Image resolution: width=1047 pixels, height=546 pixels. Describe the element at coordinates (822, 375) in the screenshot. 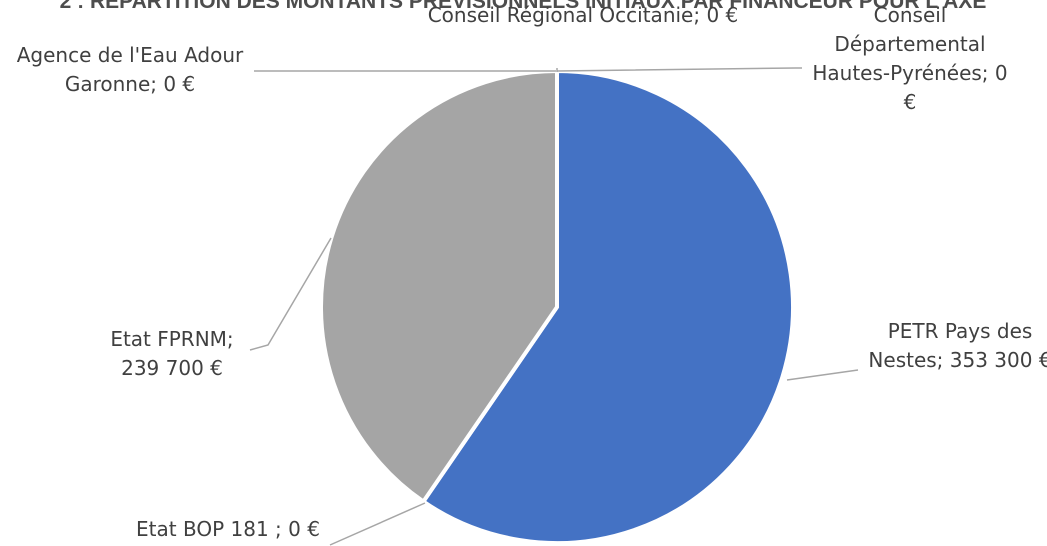

I see `leader-line-petr-pays-des-nestes` at that location.